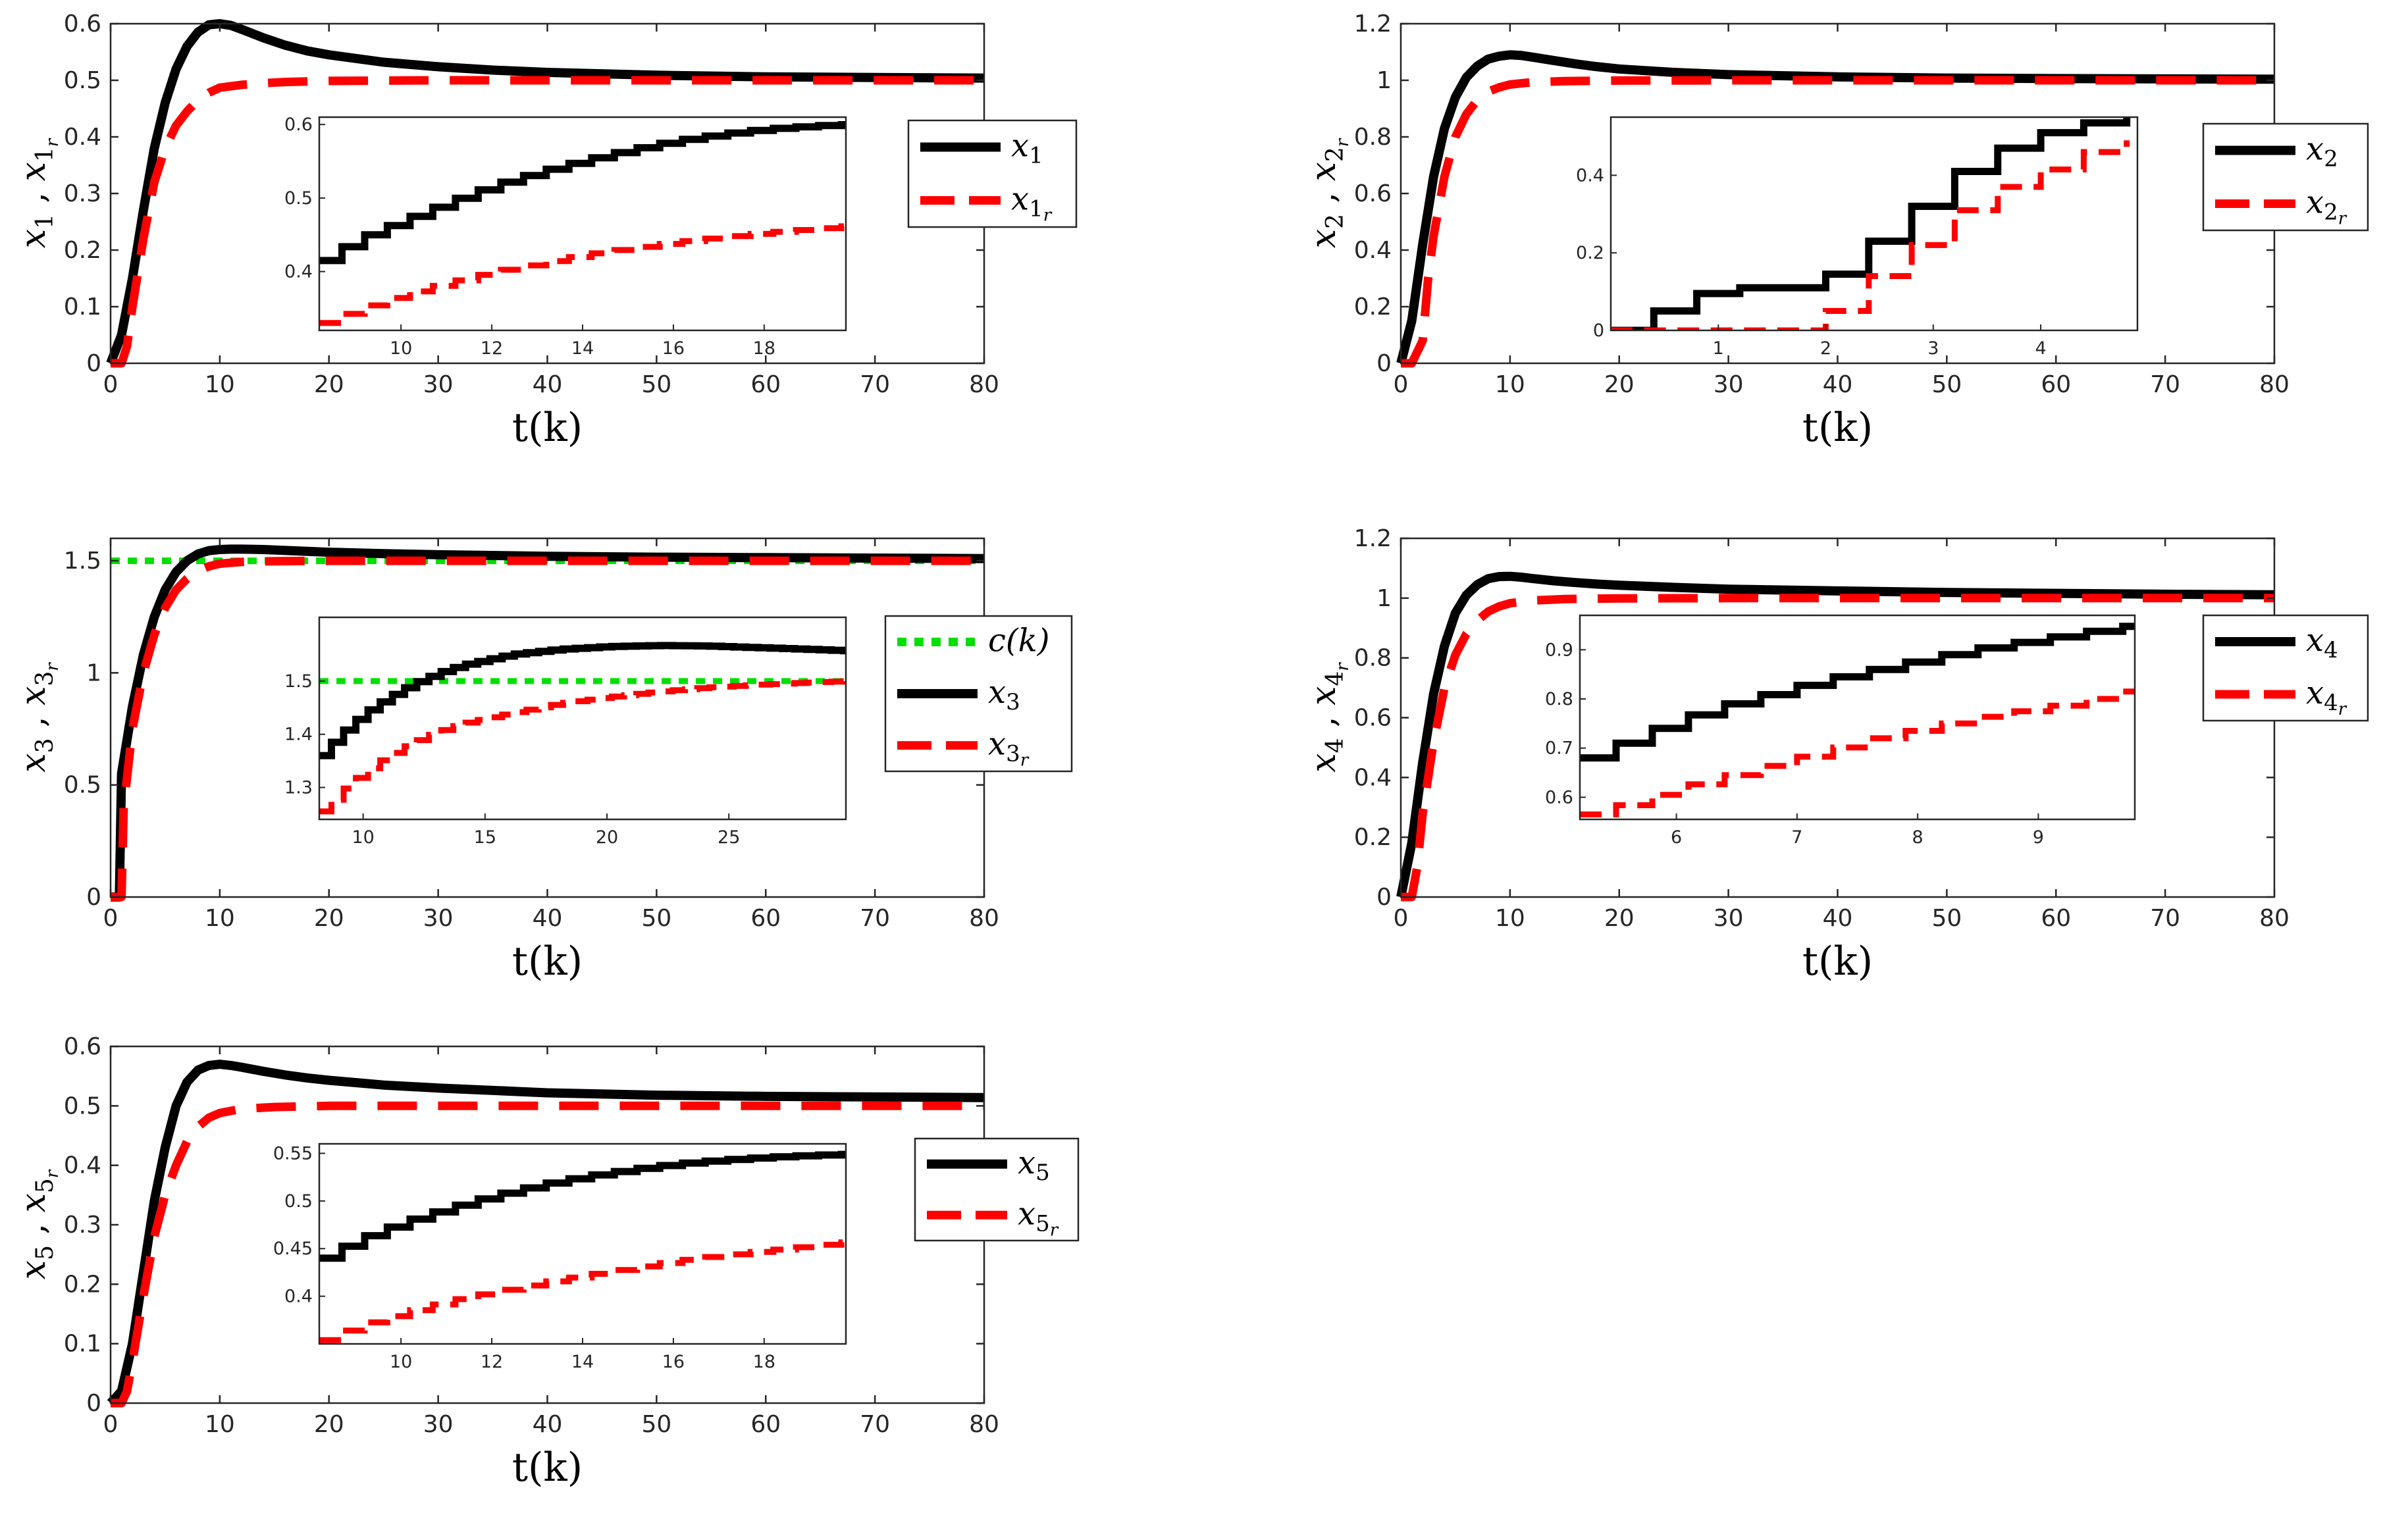  What do you see at coordinates (2322, 151) in the screenshot?
I see `legend-label-x2: x2` at bounding box center [2322, 151].